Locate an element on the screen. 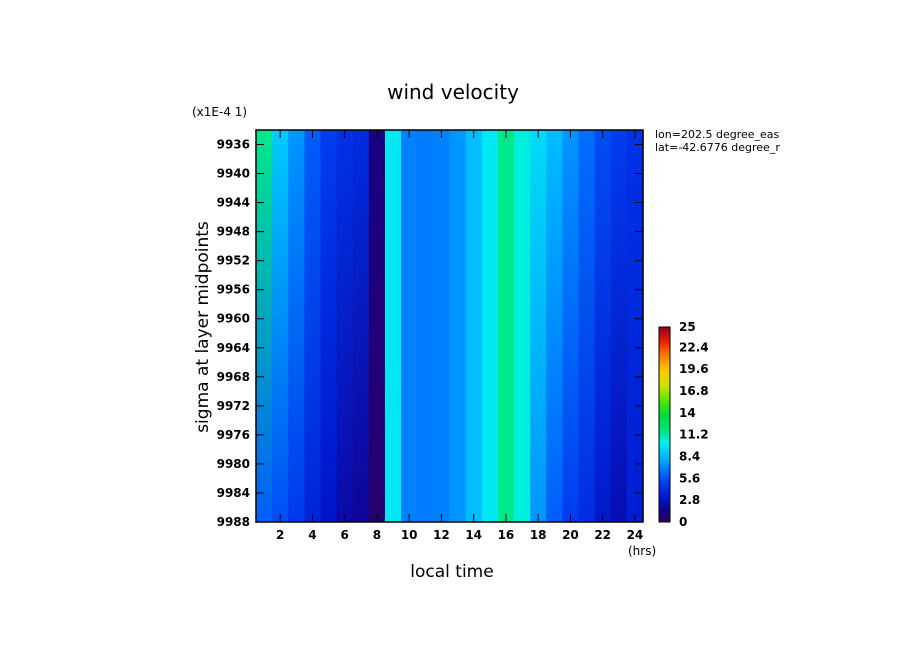 This screenshot has width=904, height=659. colorbar-frame is located at coordinates (664, 424).